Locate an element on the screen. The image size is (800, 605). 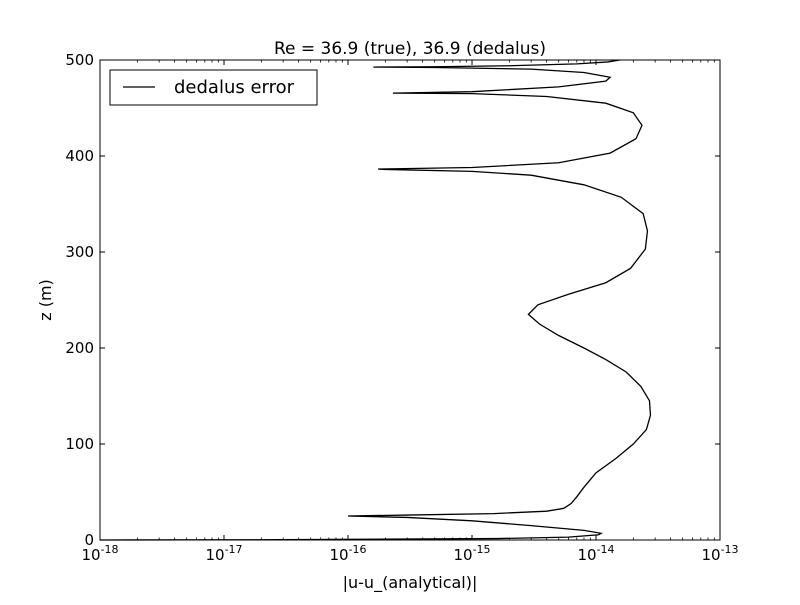
x-tick-label-1: 10-17 is located at coordinates (223, 553).